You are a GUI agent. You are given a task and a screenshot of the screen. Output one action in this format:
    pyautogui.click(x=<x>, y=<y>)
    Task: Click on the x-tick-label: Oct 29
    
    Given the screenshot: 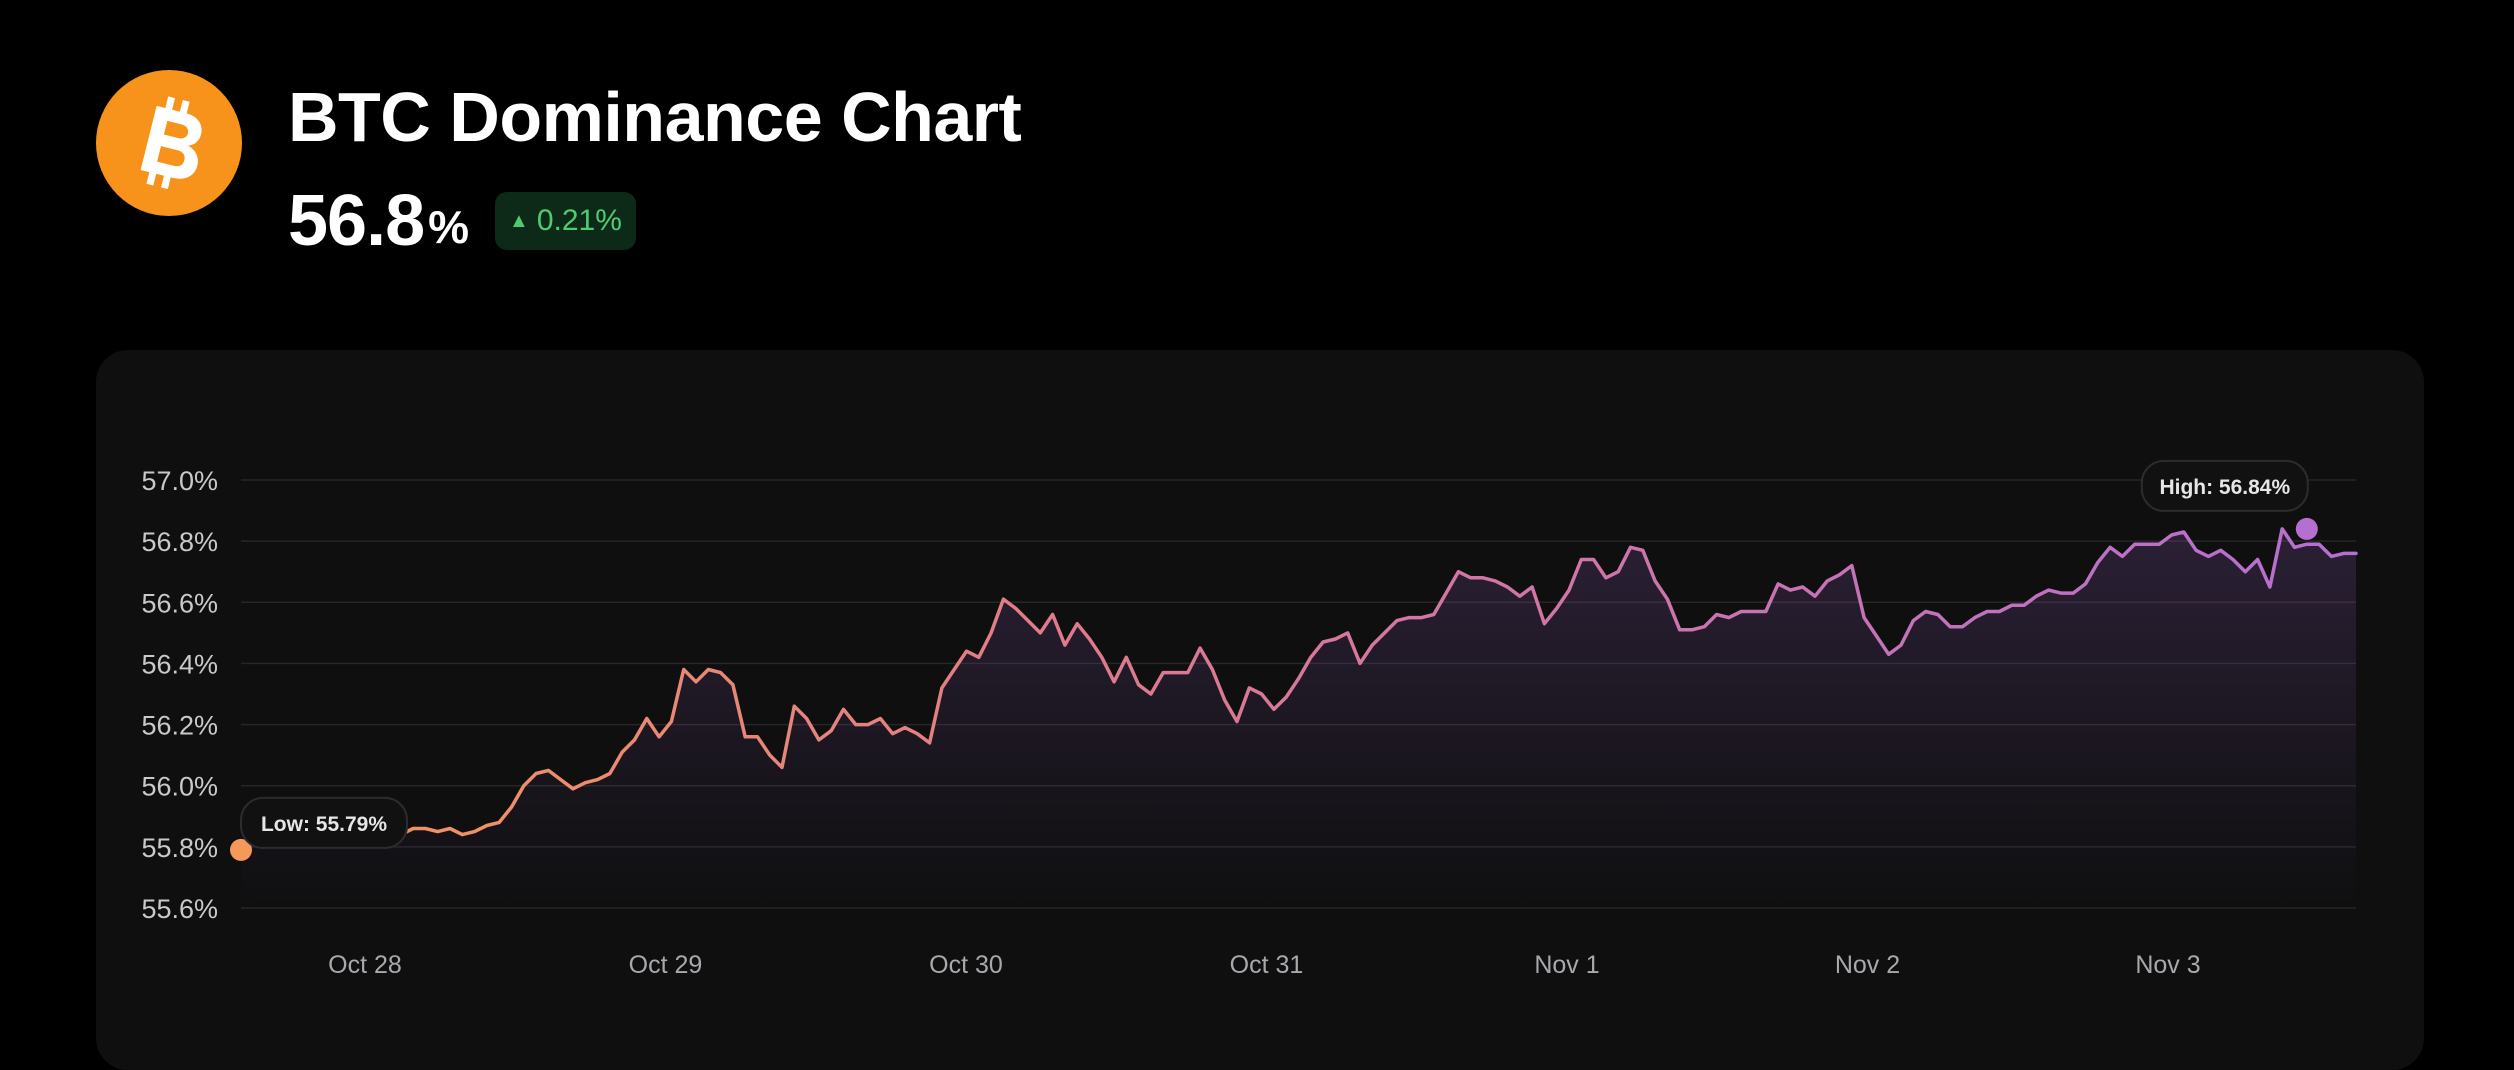 What is the action you would take?
    pyautogui.click(x=666, y=965)
    